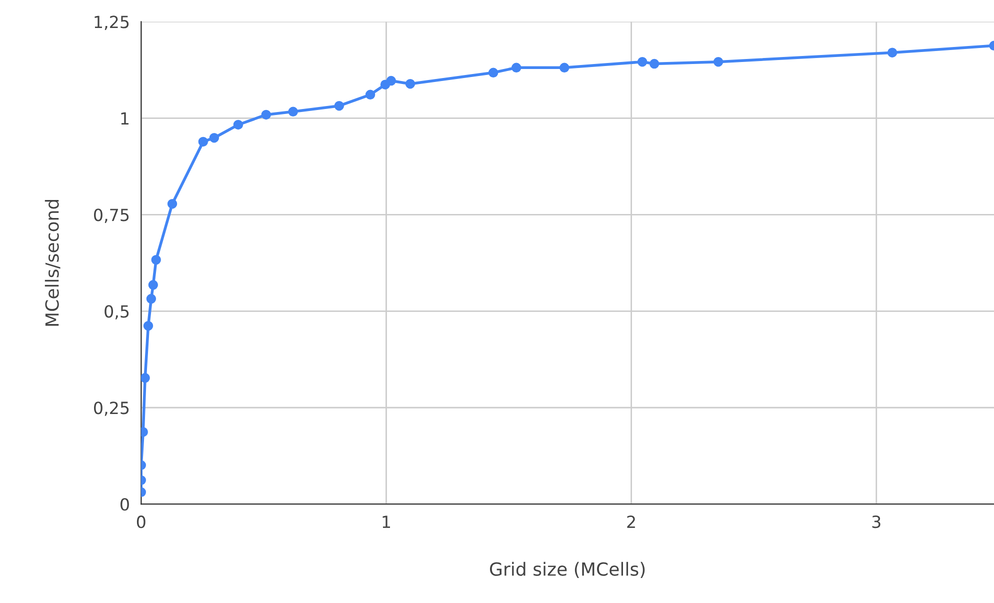  What do you see at coordinates (111, 215) in the screenshot?
I see `y-tick-label: 0,75` at bounding box center [111, 215].